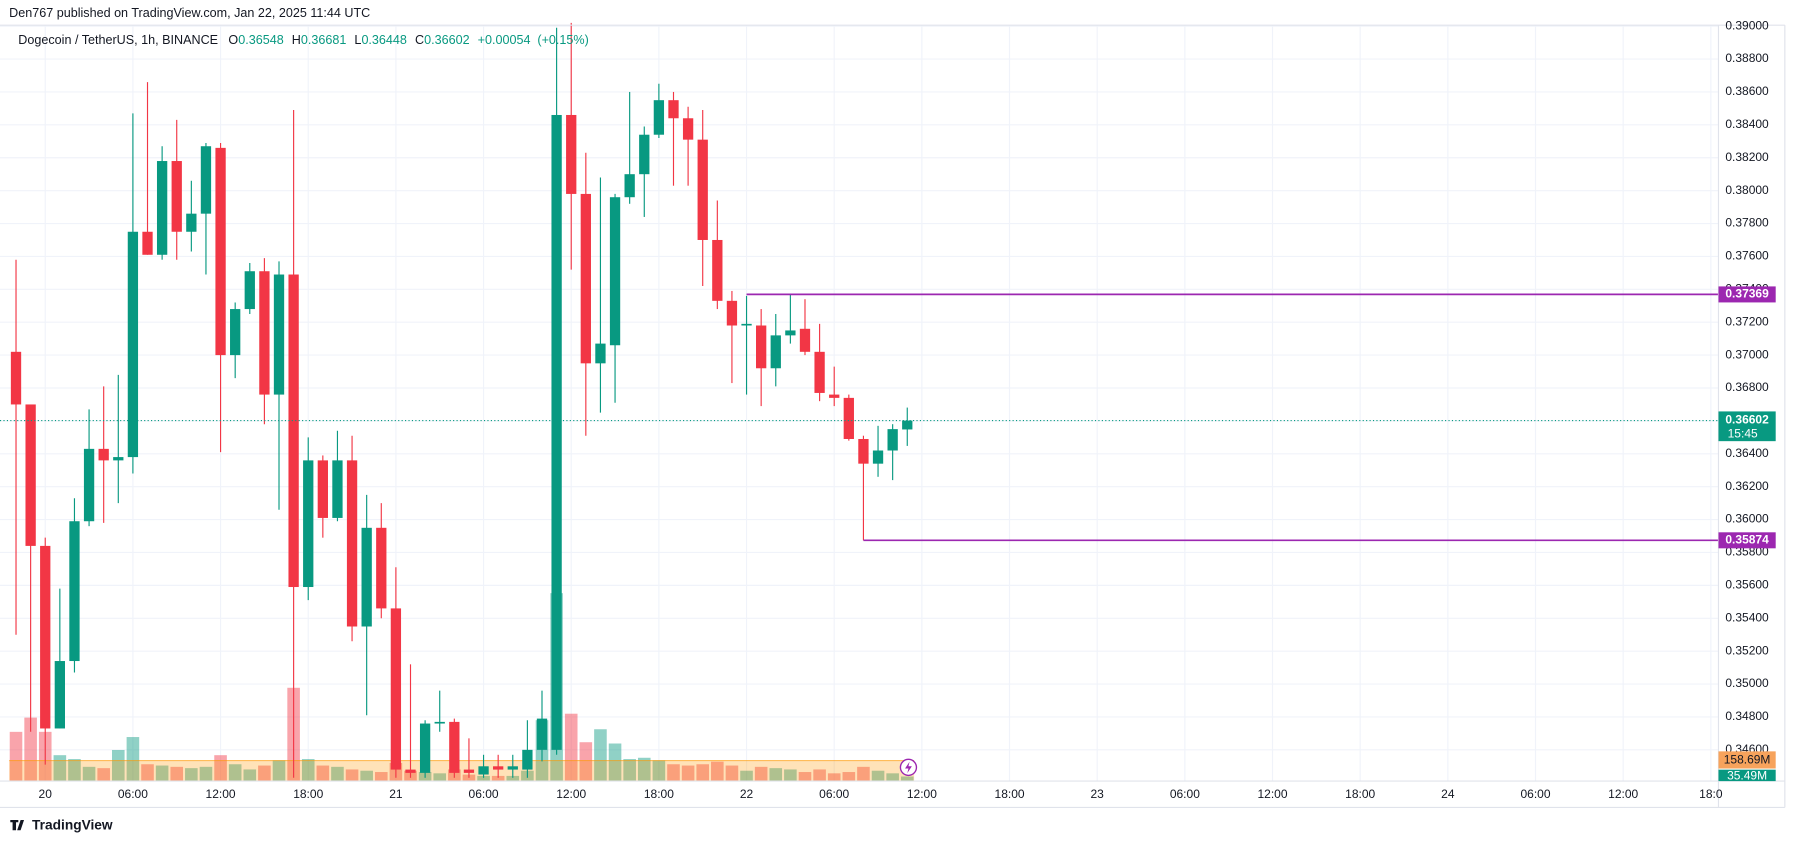 Image resolution: width=1794 pixels, height=844 pixels. What do you see at coordinates (1747, 256) in the screenshot?
I see `y-tick-label: 0.37600` at bounding box center [1747, 256].